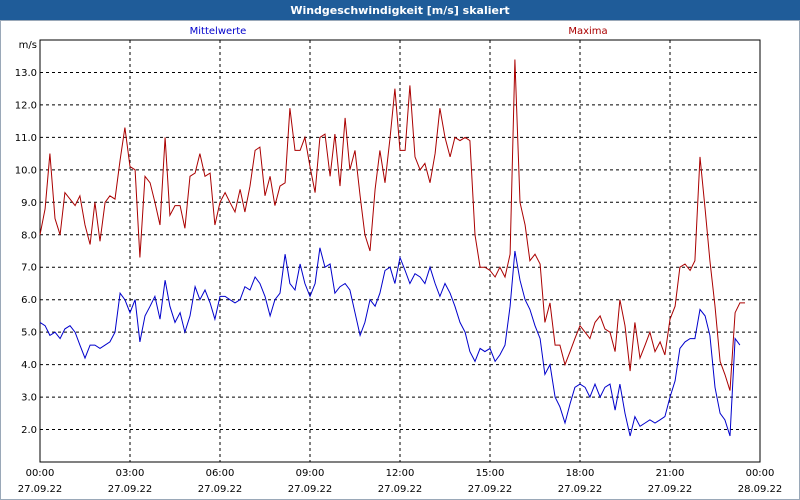 Image resolution: width=800 pixels, height=500 pixels. Describe the element at coordinates (29, 203) in the screenshot. I see `y-tick-label: 9.0` at that location.